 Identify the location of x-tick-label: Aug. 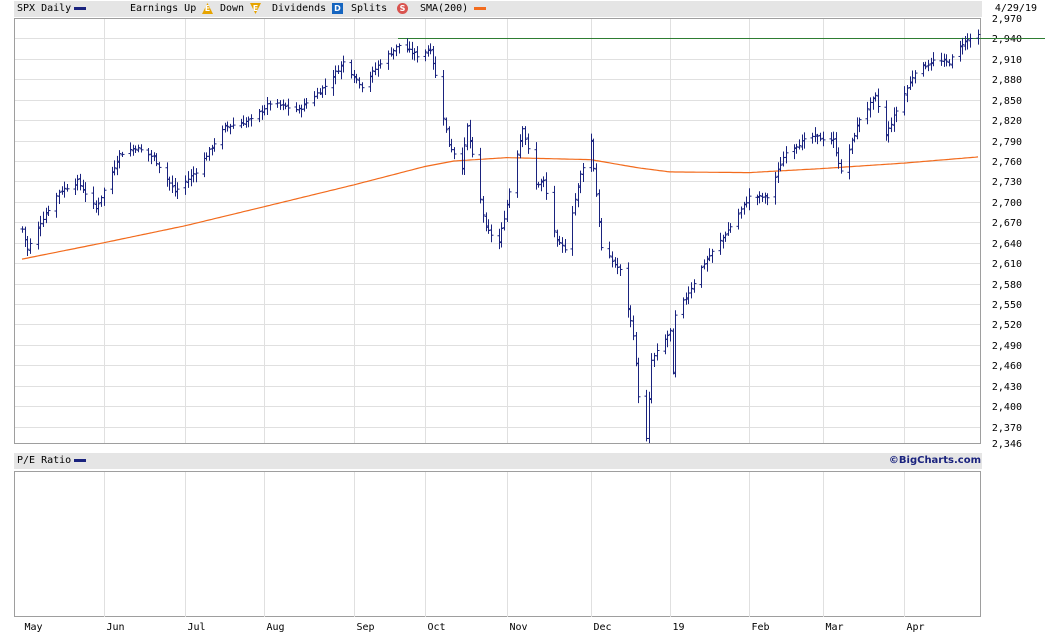
(276, 627).